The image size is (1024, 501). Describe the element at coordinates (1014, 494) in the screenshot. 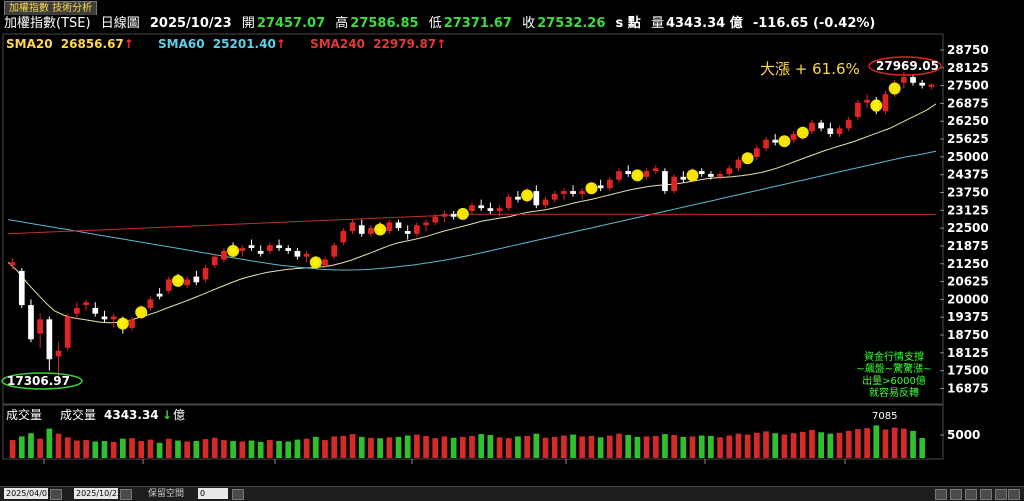

I see `close-icon` at that location.